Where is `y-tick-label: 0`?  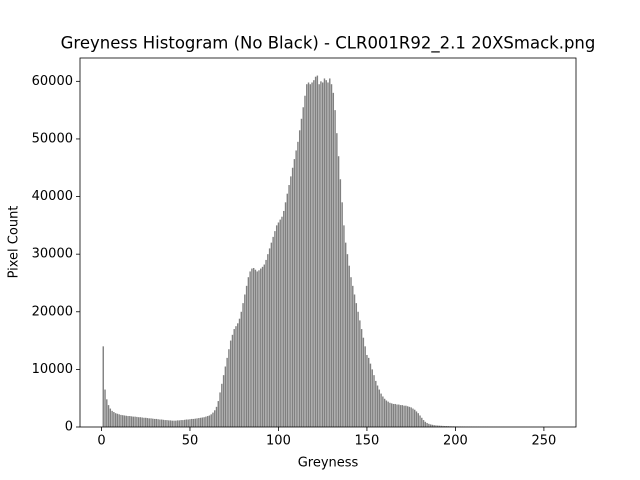
y-tick-label: 0 is located at coordinates (69, 427).